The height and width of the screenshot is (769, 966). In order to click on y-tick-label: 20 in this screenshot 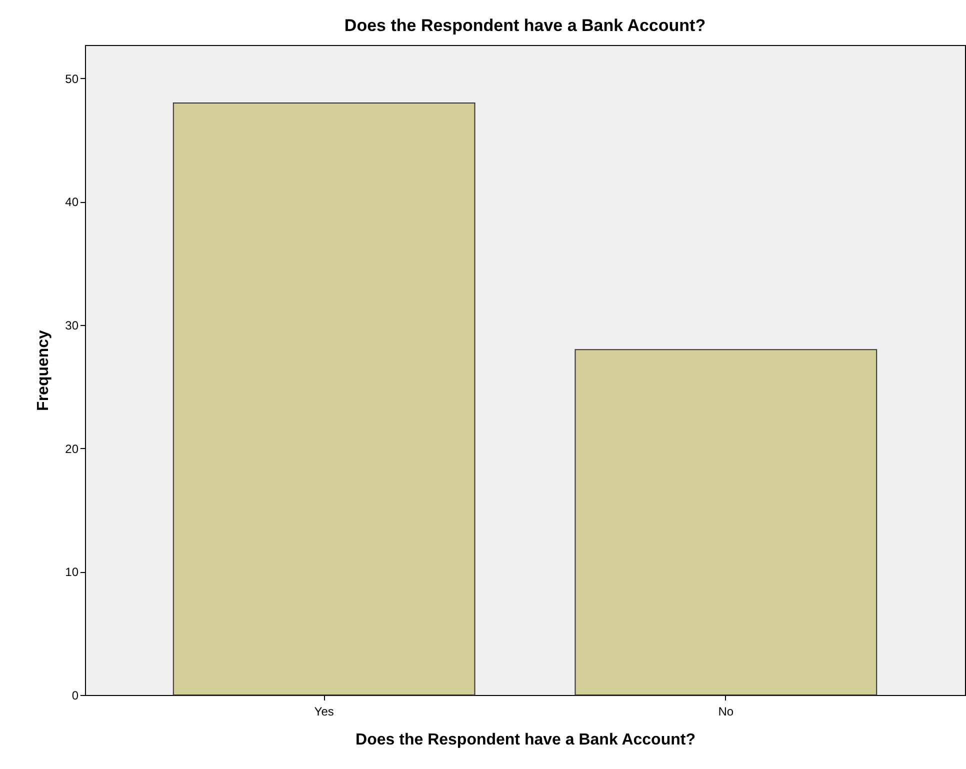, I will do `click(72, 449)`.